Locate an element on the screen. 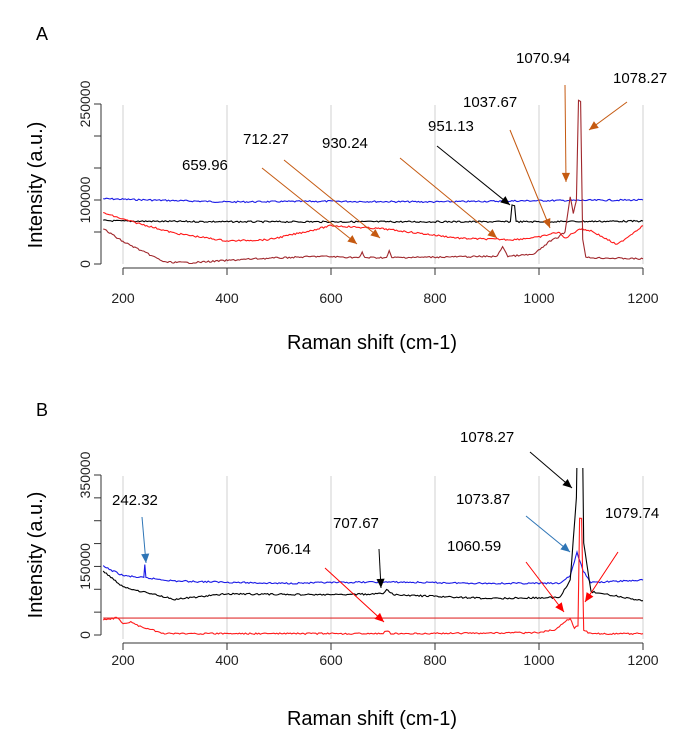 The height and width of the screenshot is (751, 700). y-tick-label: 100000 is located at coordinates (85, 199).